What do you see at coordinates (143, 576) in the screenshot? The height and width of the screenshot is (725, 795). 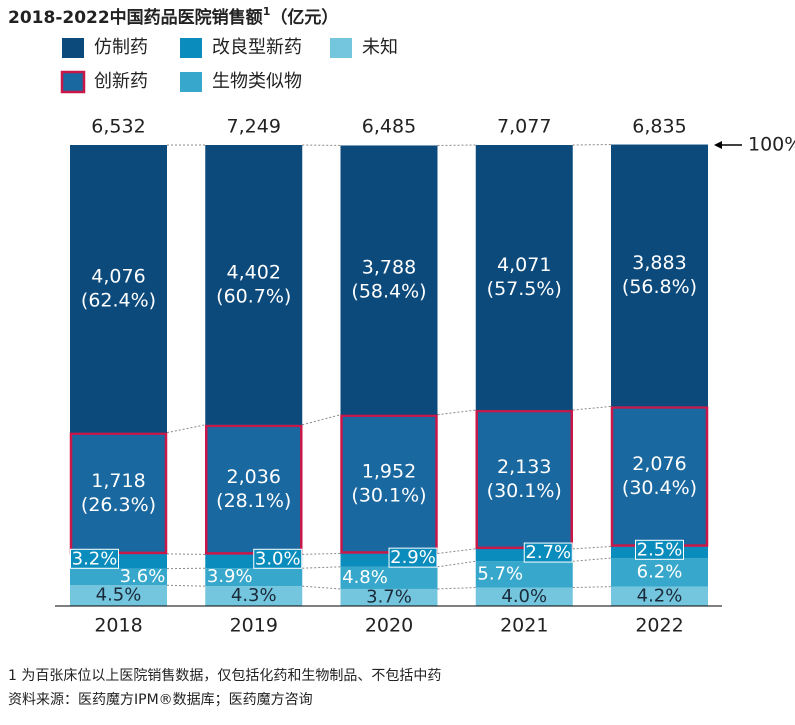 I see `percent-label: 3.6%` at bounding box center [143, 576].